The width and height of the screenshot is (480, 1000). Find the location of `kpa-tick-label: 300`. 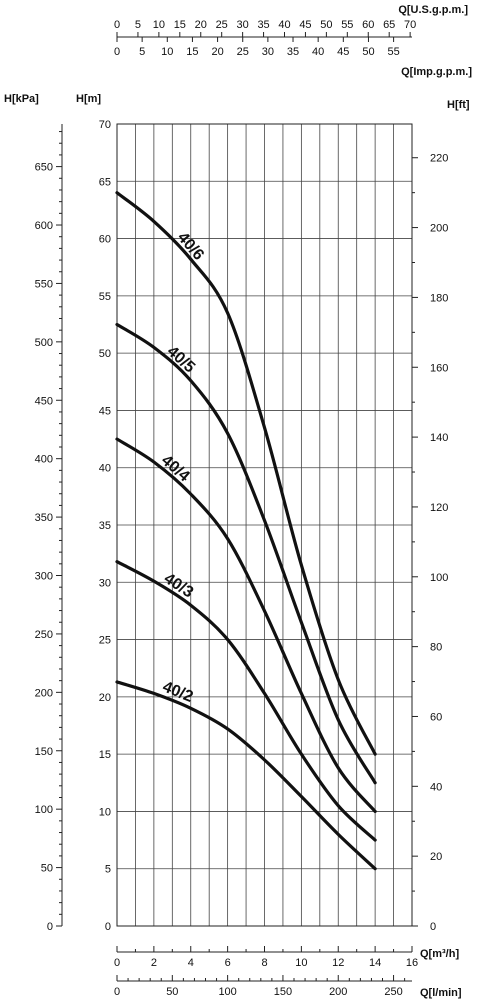

kpa-tick-label: 300 is located at coordinates (44, 577).